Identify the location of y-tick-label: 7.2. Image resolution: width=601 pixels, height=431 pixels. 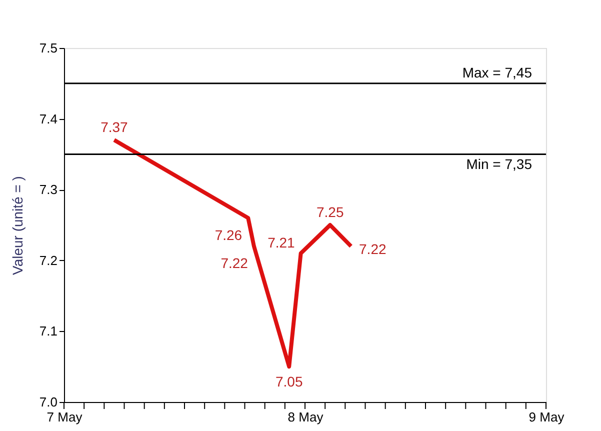
(48, 260).